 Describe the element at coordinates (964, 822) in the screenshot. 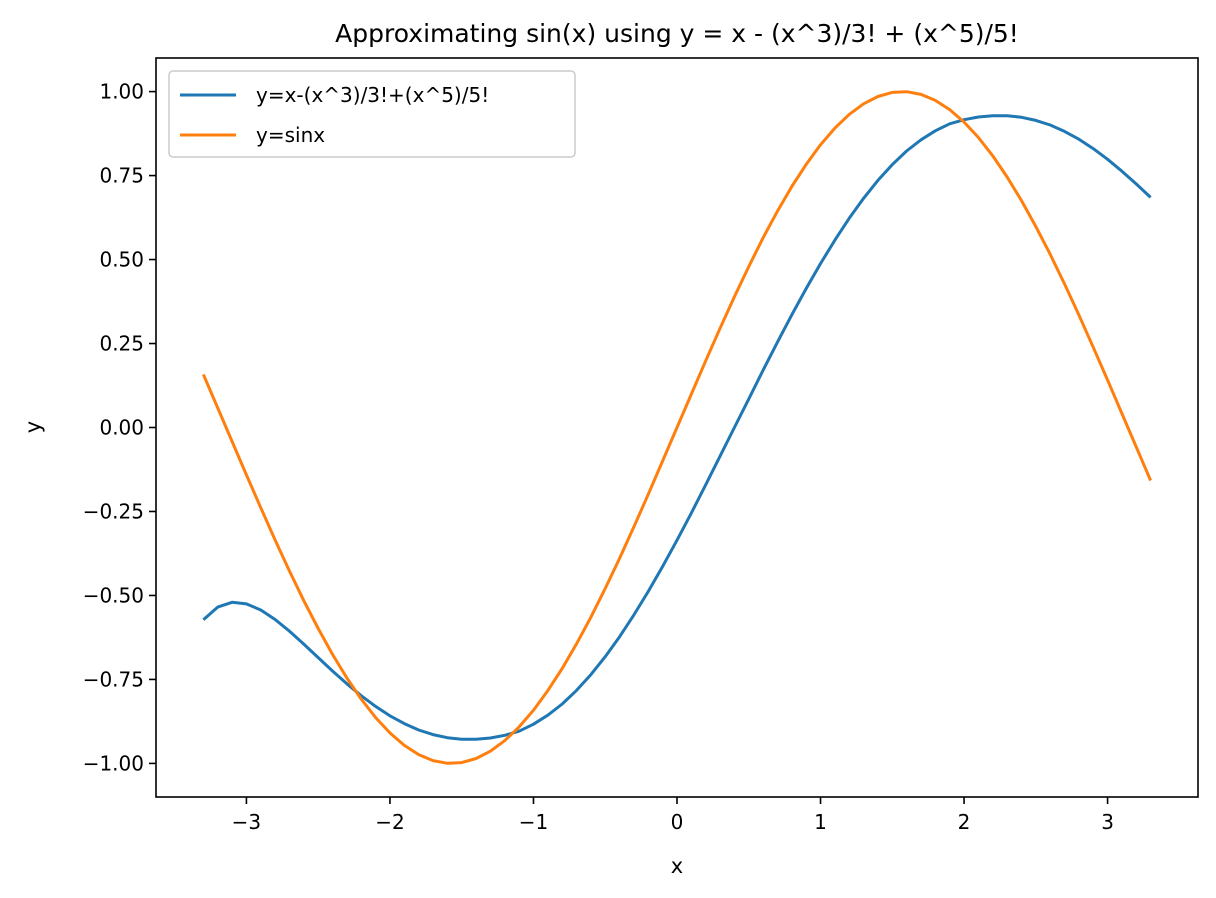

I see `x-tick-label: 2` at that location.